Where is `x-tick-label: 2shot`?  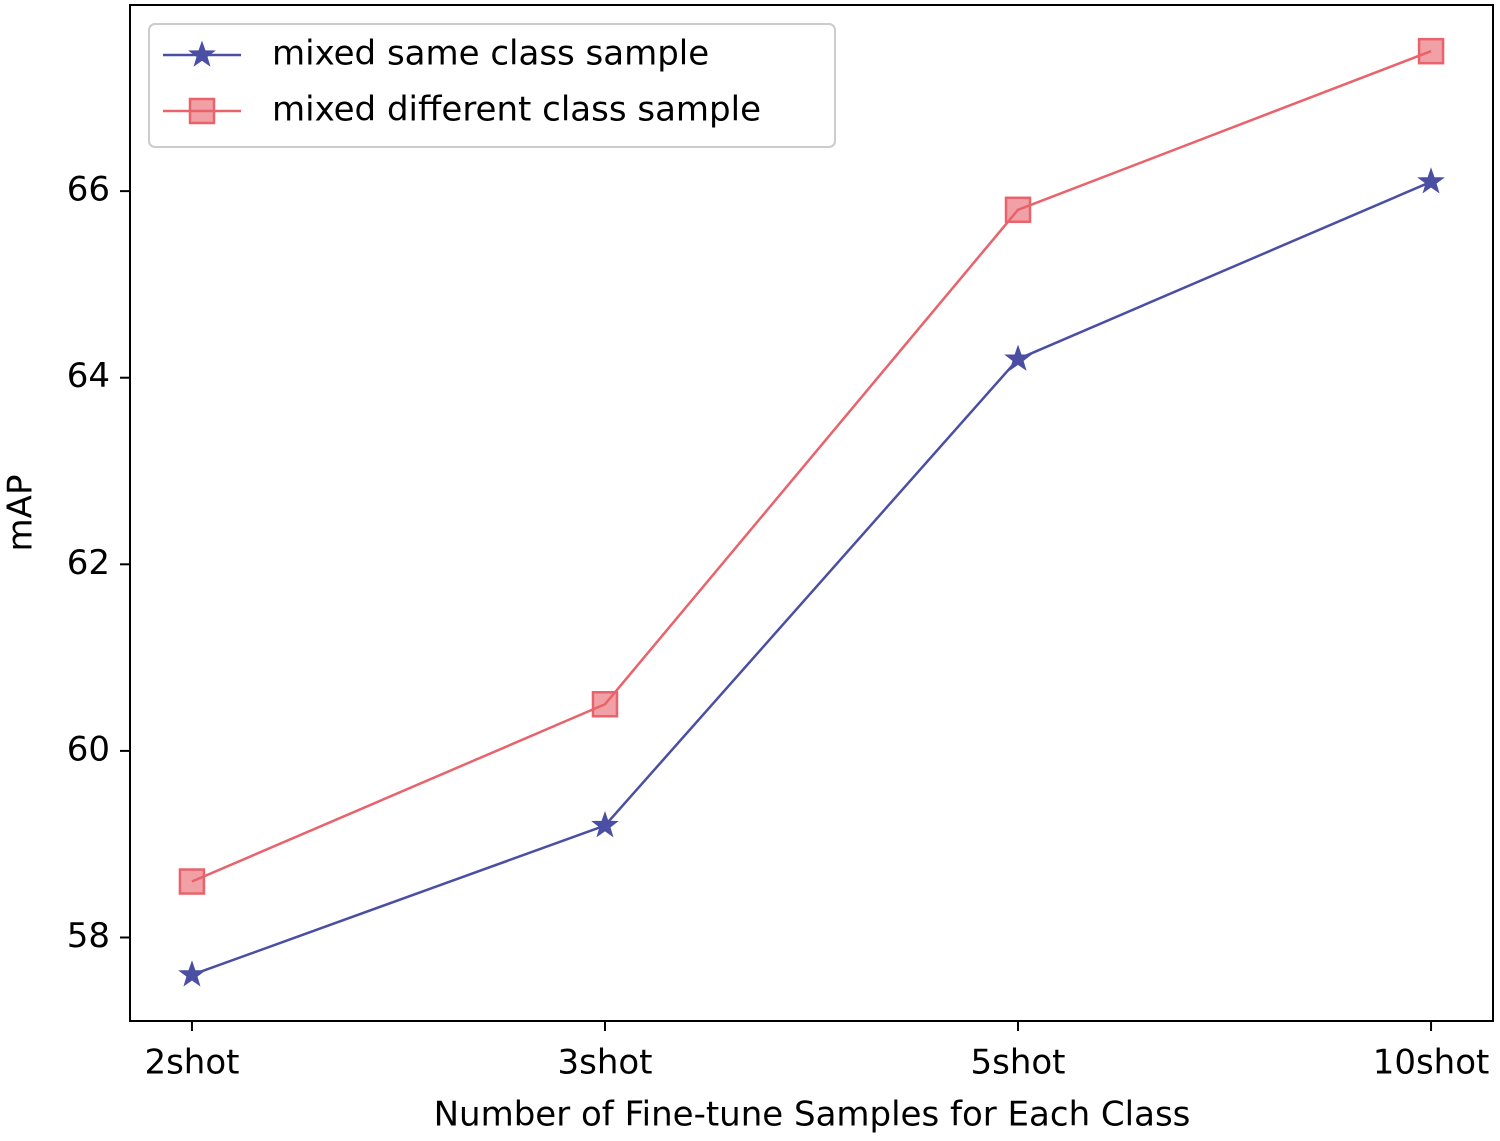 x-tick-label: 2shot is located at coordinates (191, 1063).